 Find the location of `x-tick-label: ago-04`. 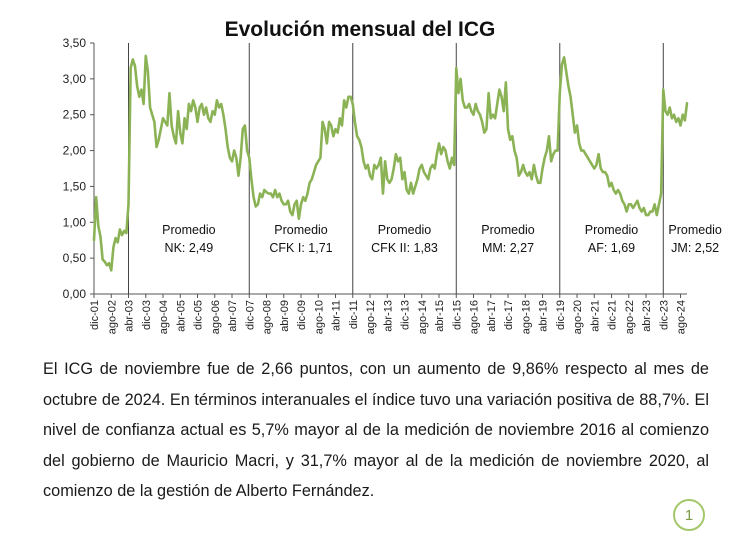

x-tick-label: ago-04 is located at coordinates (164, 317).